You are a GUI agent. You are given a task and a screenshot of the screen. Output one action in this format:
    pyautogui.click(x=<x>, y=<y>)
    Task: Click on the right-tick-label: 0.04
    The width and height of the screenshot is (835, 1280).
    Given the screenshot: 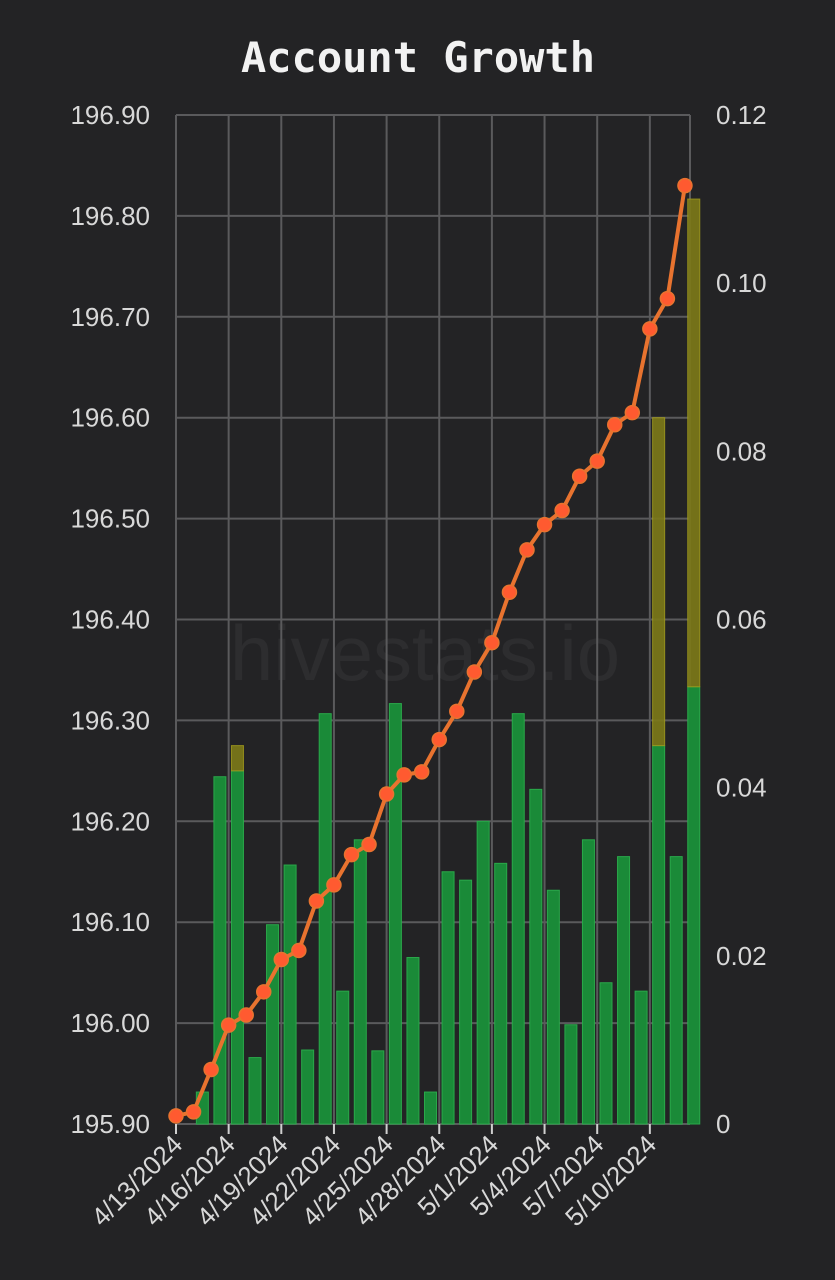 What is the action you would take?
    pyautogui.click(x=741, y=788)
    